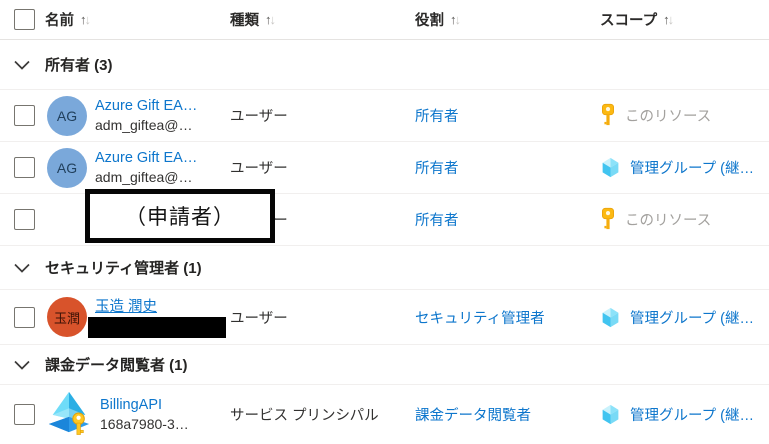  What do you see at coordinates (79, 65) in the screenshot?
I see `group-label: 所有者 (3)` at bounding box center [79, 65].